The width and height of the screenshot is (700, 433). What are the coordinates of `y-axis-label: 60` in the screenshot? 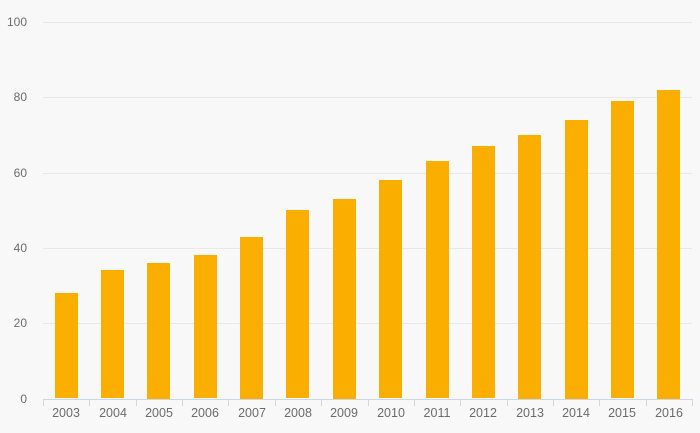 It's located at (20, 173).